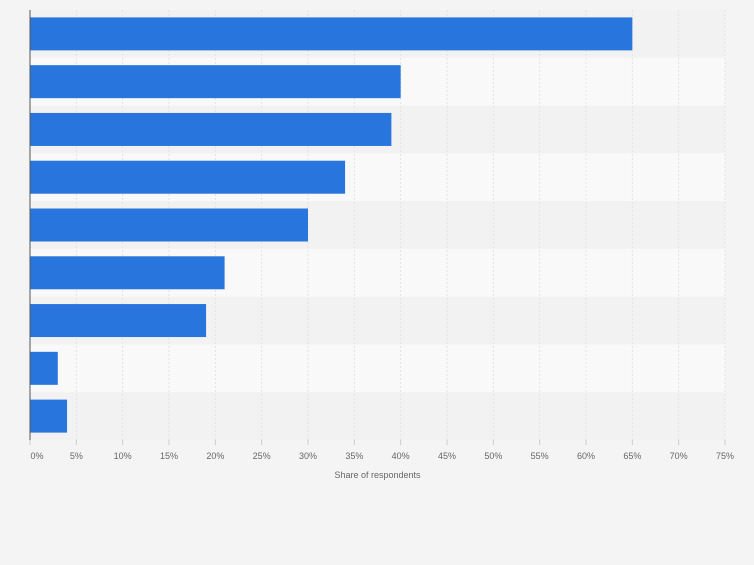 The image size is (754, 565). Describe the element at coordinates (169, 456) in the screenshot. I see `x-tick-label: 15%` at that location.